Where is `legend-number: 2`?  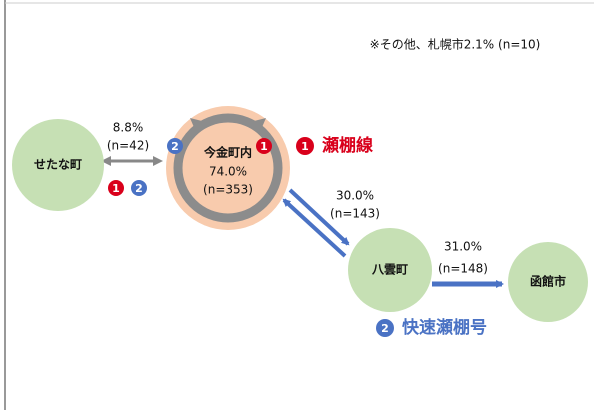 legend-number: 2 is located at coordinates (385, 328).